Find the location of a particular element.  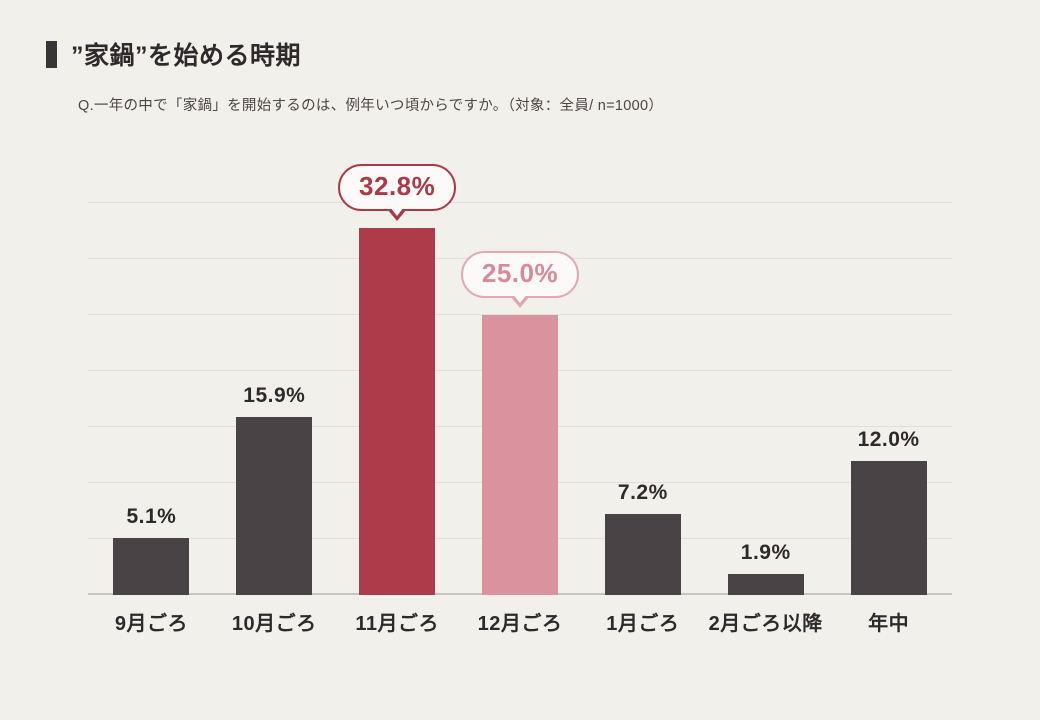

title-marker is located at coordinates (51, 54).